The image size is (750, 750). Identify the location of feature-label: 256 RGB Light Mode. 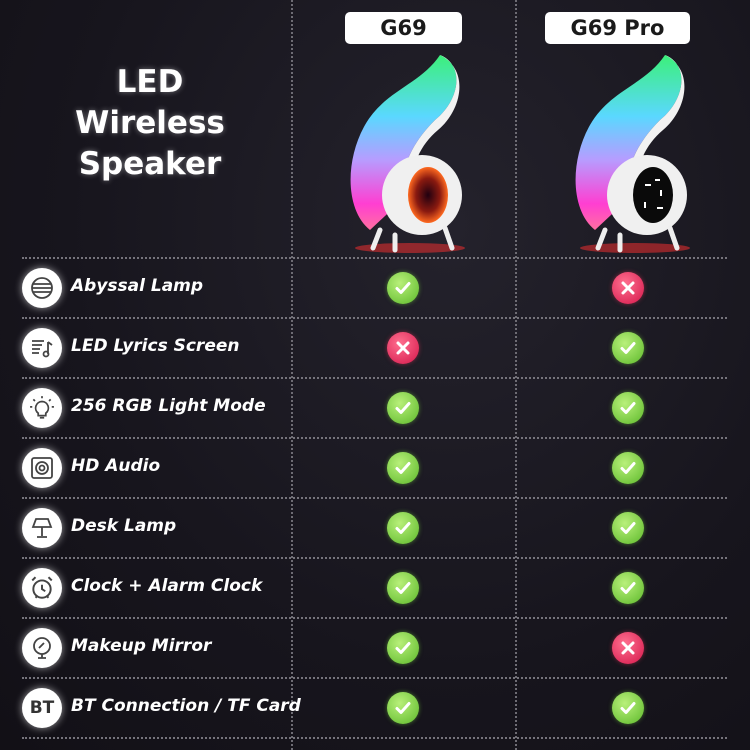
(168, 406).